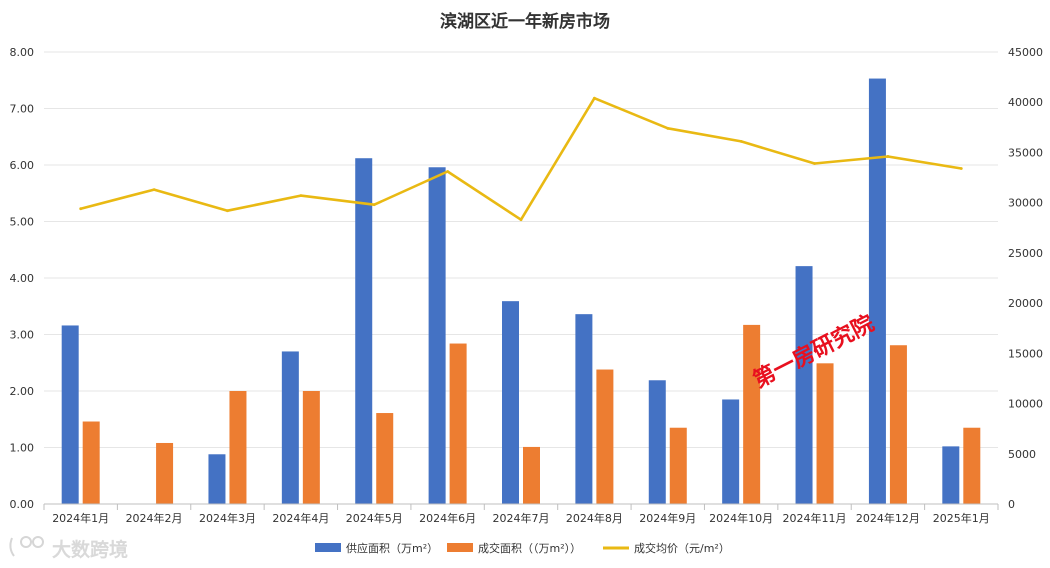 Image resolution: width=1050 pixels, height=568 pixels. Describe the element at coordinates (961, 518) in the screenshot. I see `x-tick-label: 2025年1月` at that location.